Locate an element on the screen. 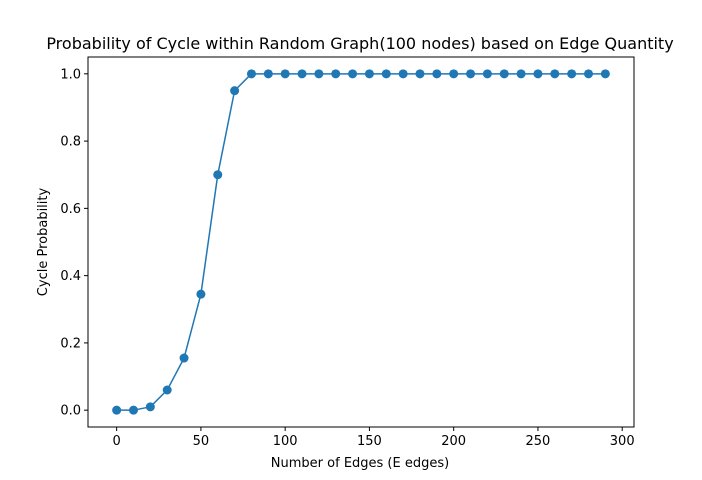 This screenshot has width=702, height=480. x-tick-label: 50 is located at coordinates (201, 441).